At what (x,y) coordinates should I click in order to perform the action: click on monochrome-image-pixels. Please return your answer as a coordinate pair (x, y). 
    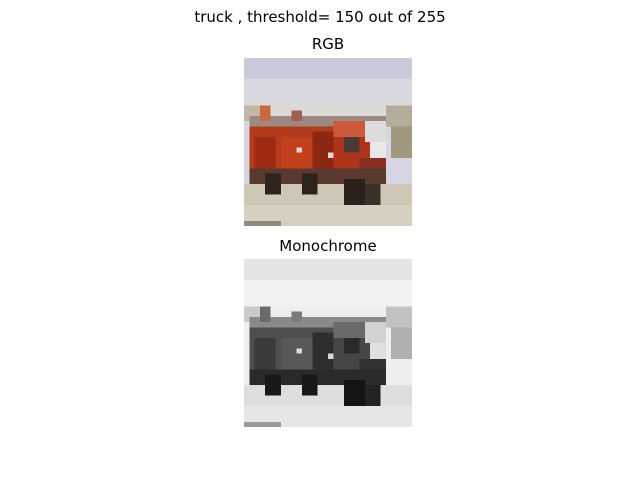
    Looking at the image, I should click on (328, 343).